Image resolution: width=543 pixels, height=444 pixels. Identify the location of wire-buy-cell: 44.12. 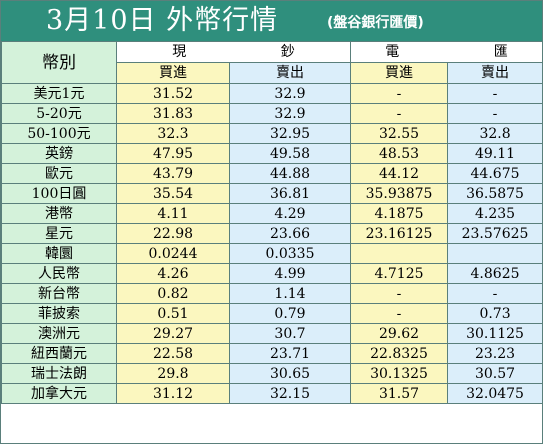
(399, 173).